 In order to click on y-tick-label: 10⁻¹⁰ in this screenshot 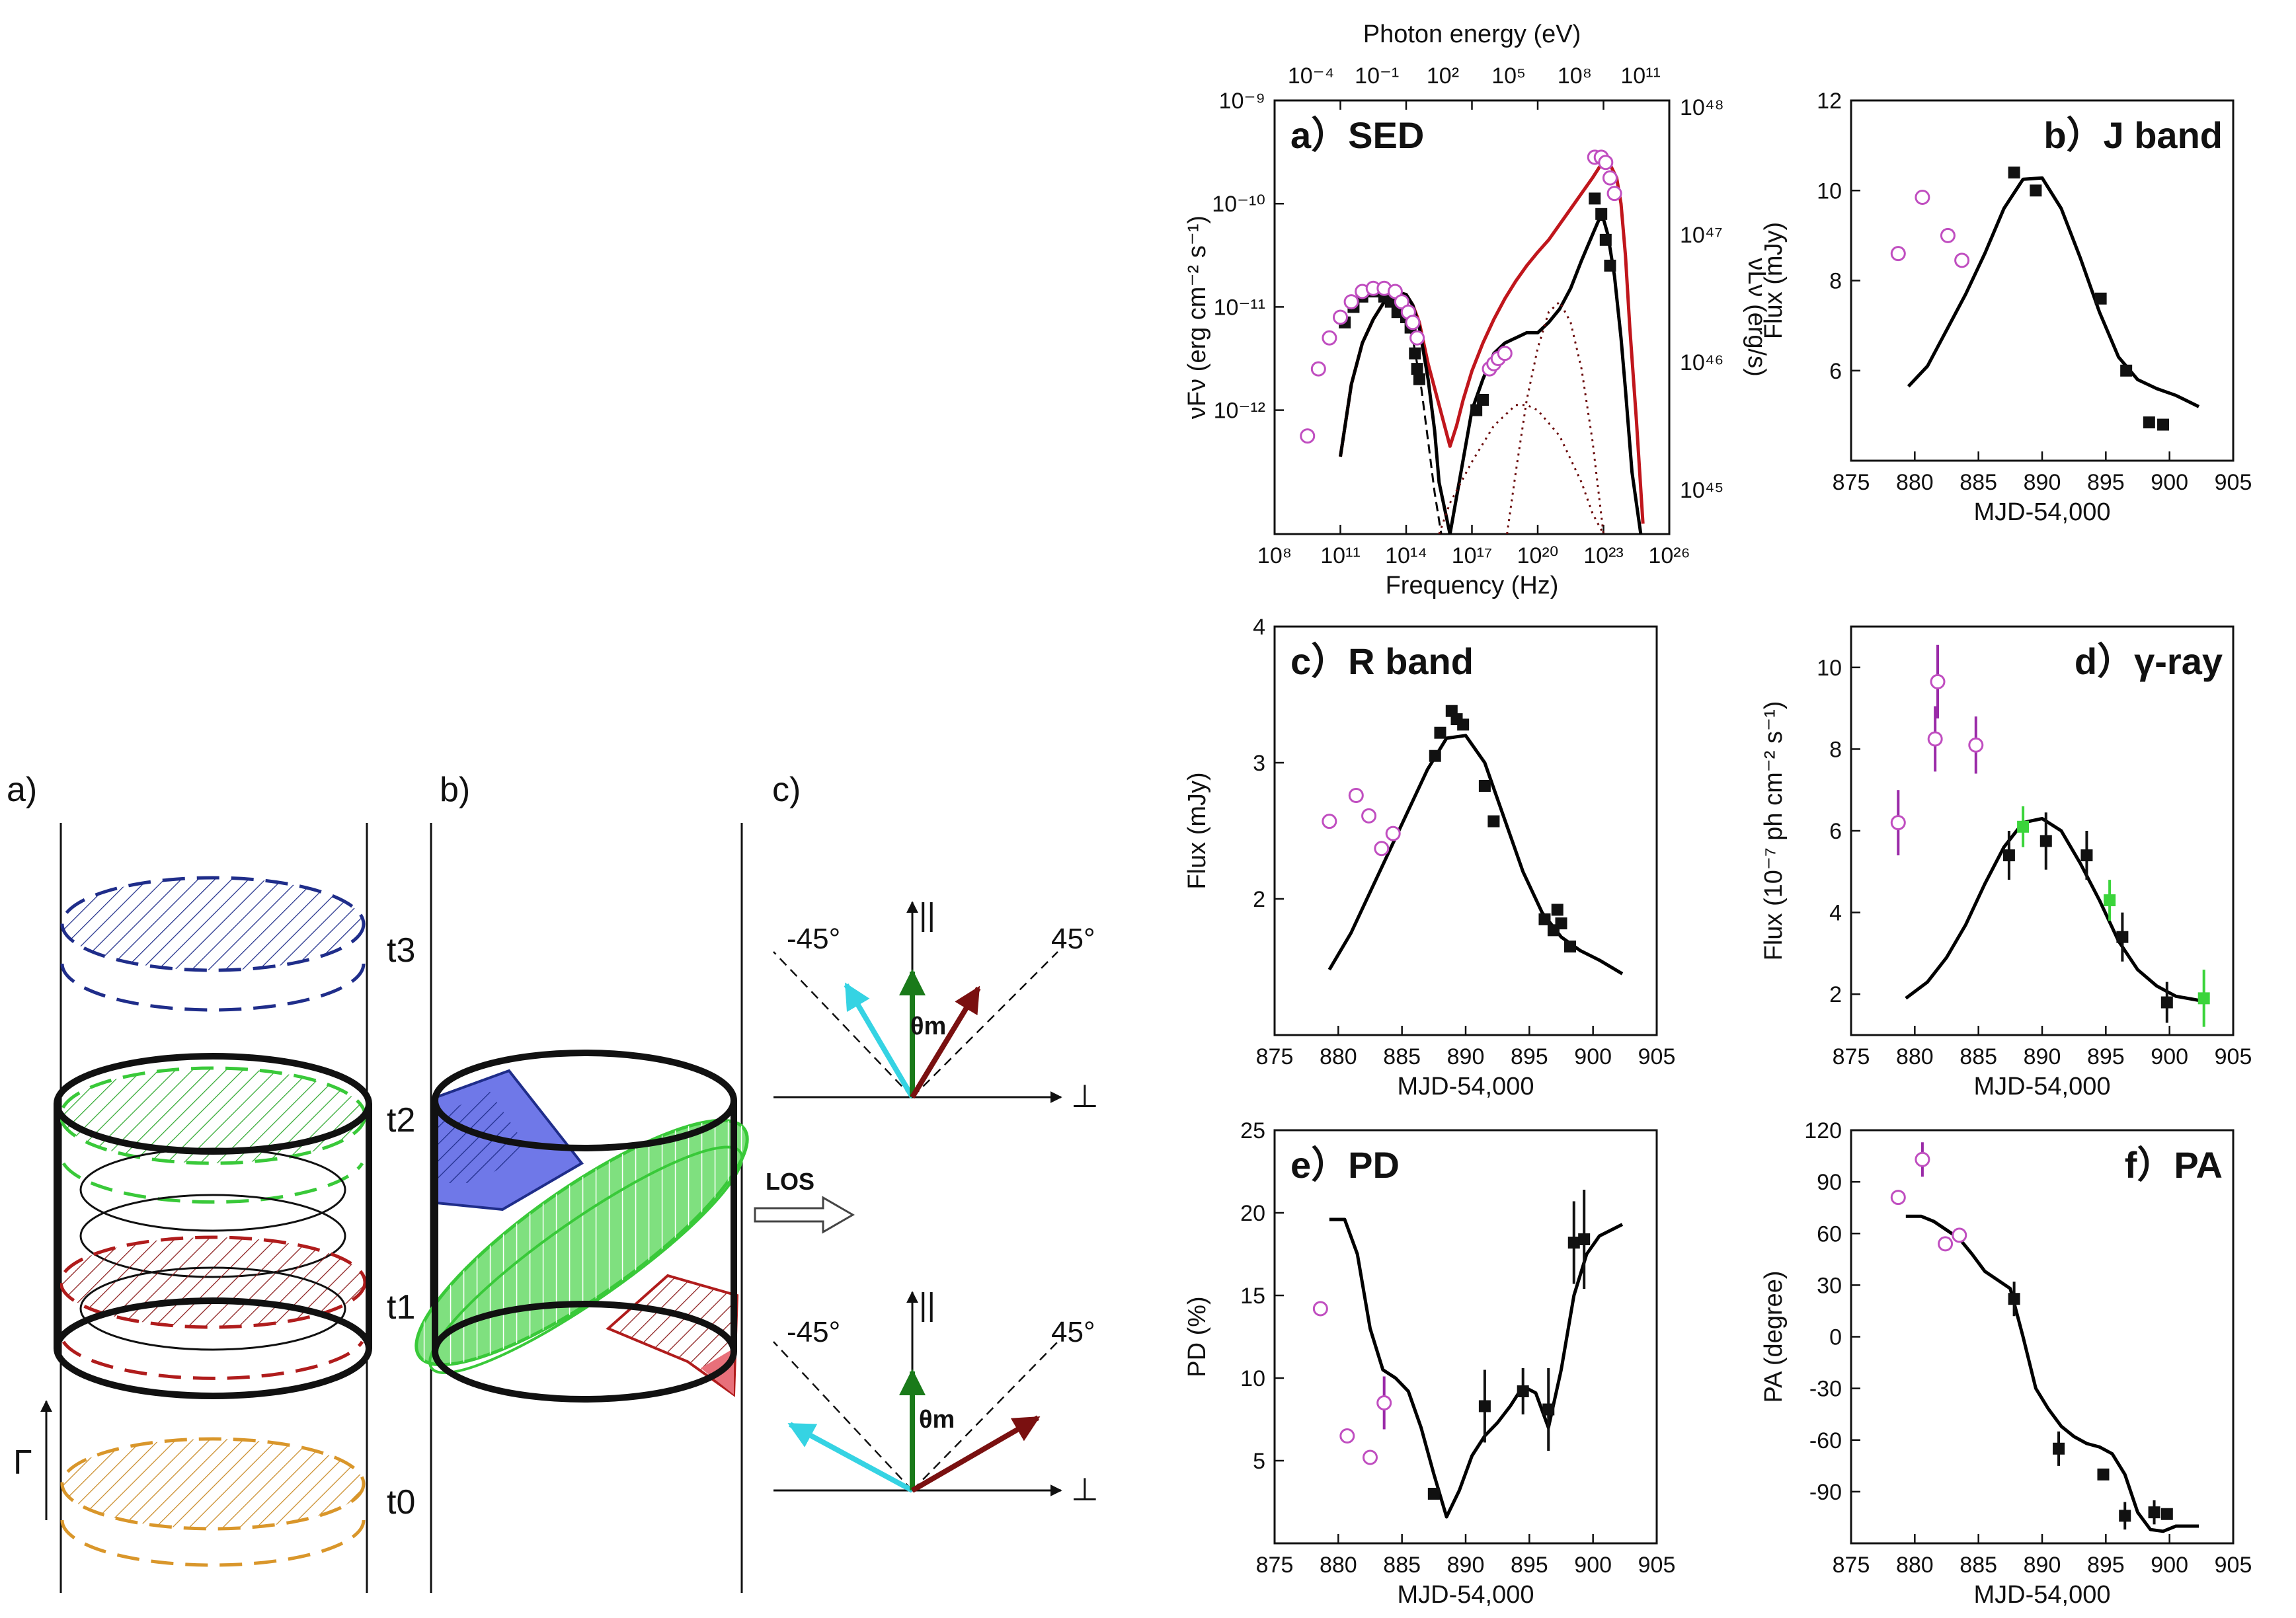, I will do `click(1239, 204)`.